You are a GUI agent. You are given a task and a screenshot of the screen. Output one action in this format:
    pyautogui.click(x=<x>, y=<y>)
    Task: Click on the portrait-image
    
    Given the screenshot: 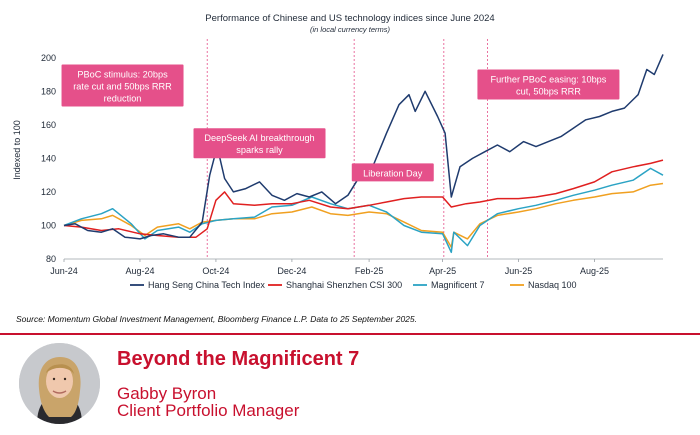 What is the action you would take?
    pyautogui.click(x=59, y=383)
    